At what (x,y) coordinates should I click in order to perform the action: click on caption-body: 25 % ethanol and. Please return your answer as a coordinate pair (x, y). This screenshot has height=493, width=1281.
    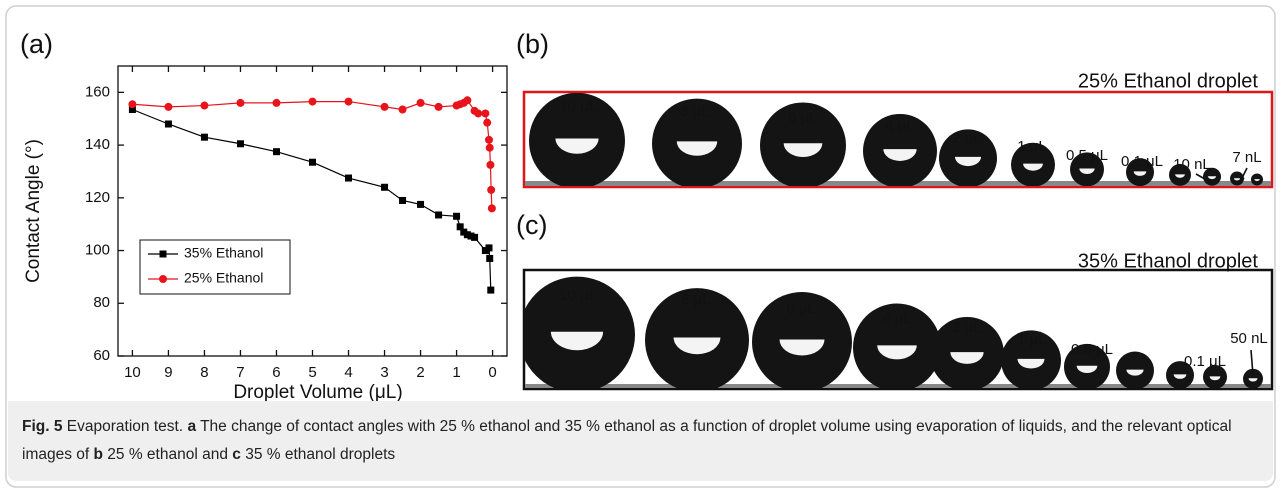
    Looking at the image, I should click on (167, 454).